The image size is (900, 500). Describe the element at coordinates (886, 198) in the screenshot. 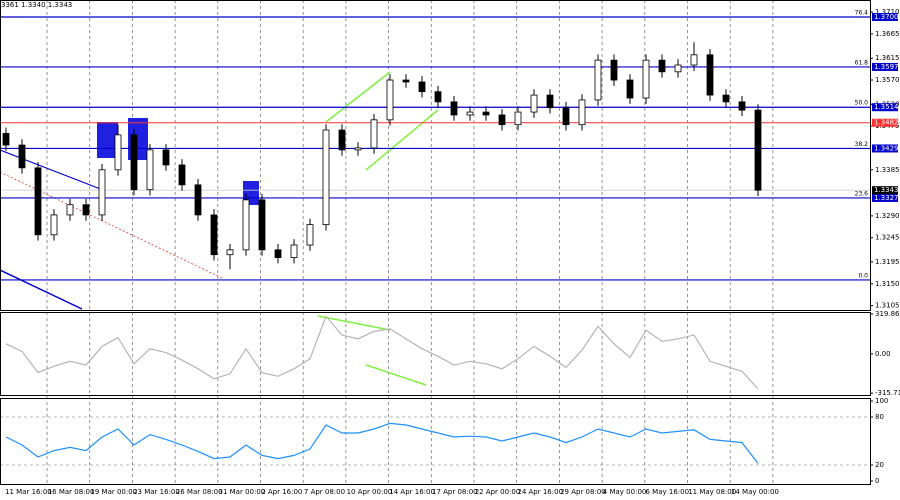

I see `fib-level-price: 1.3327` at that location.